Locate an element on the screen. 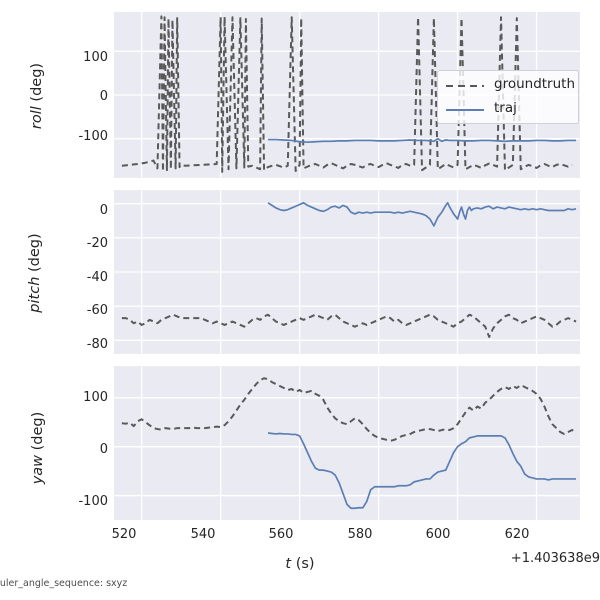 This screenshot has height=600, width=600. yaw-ytick-neg100: -100 is located at coordinates (93, 501).